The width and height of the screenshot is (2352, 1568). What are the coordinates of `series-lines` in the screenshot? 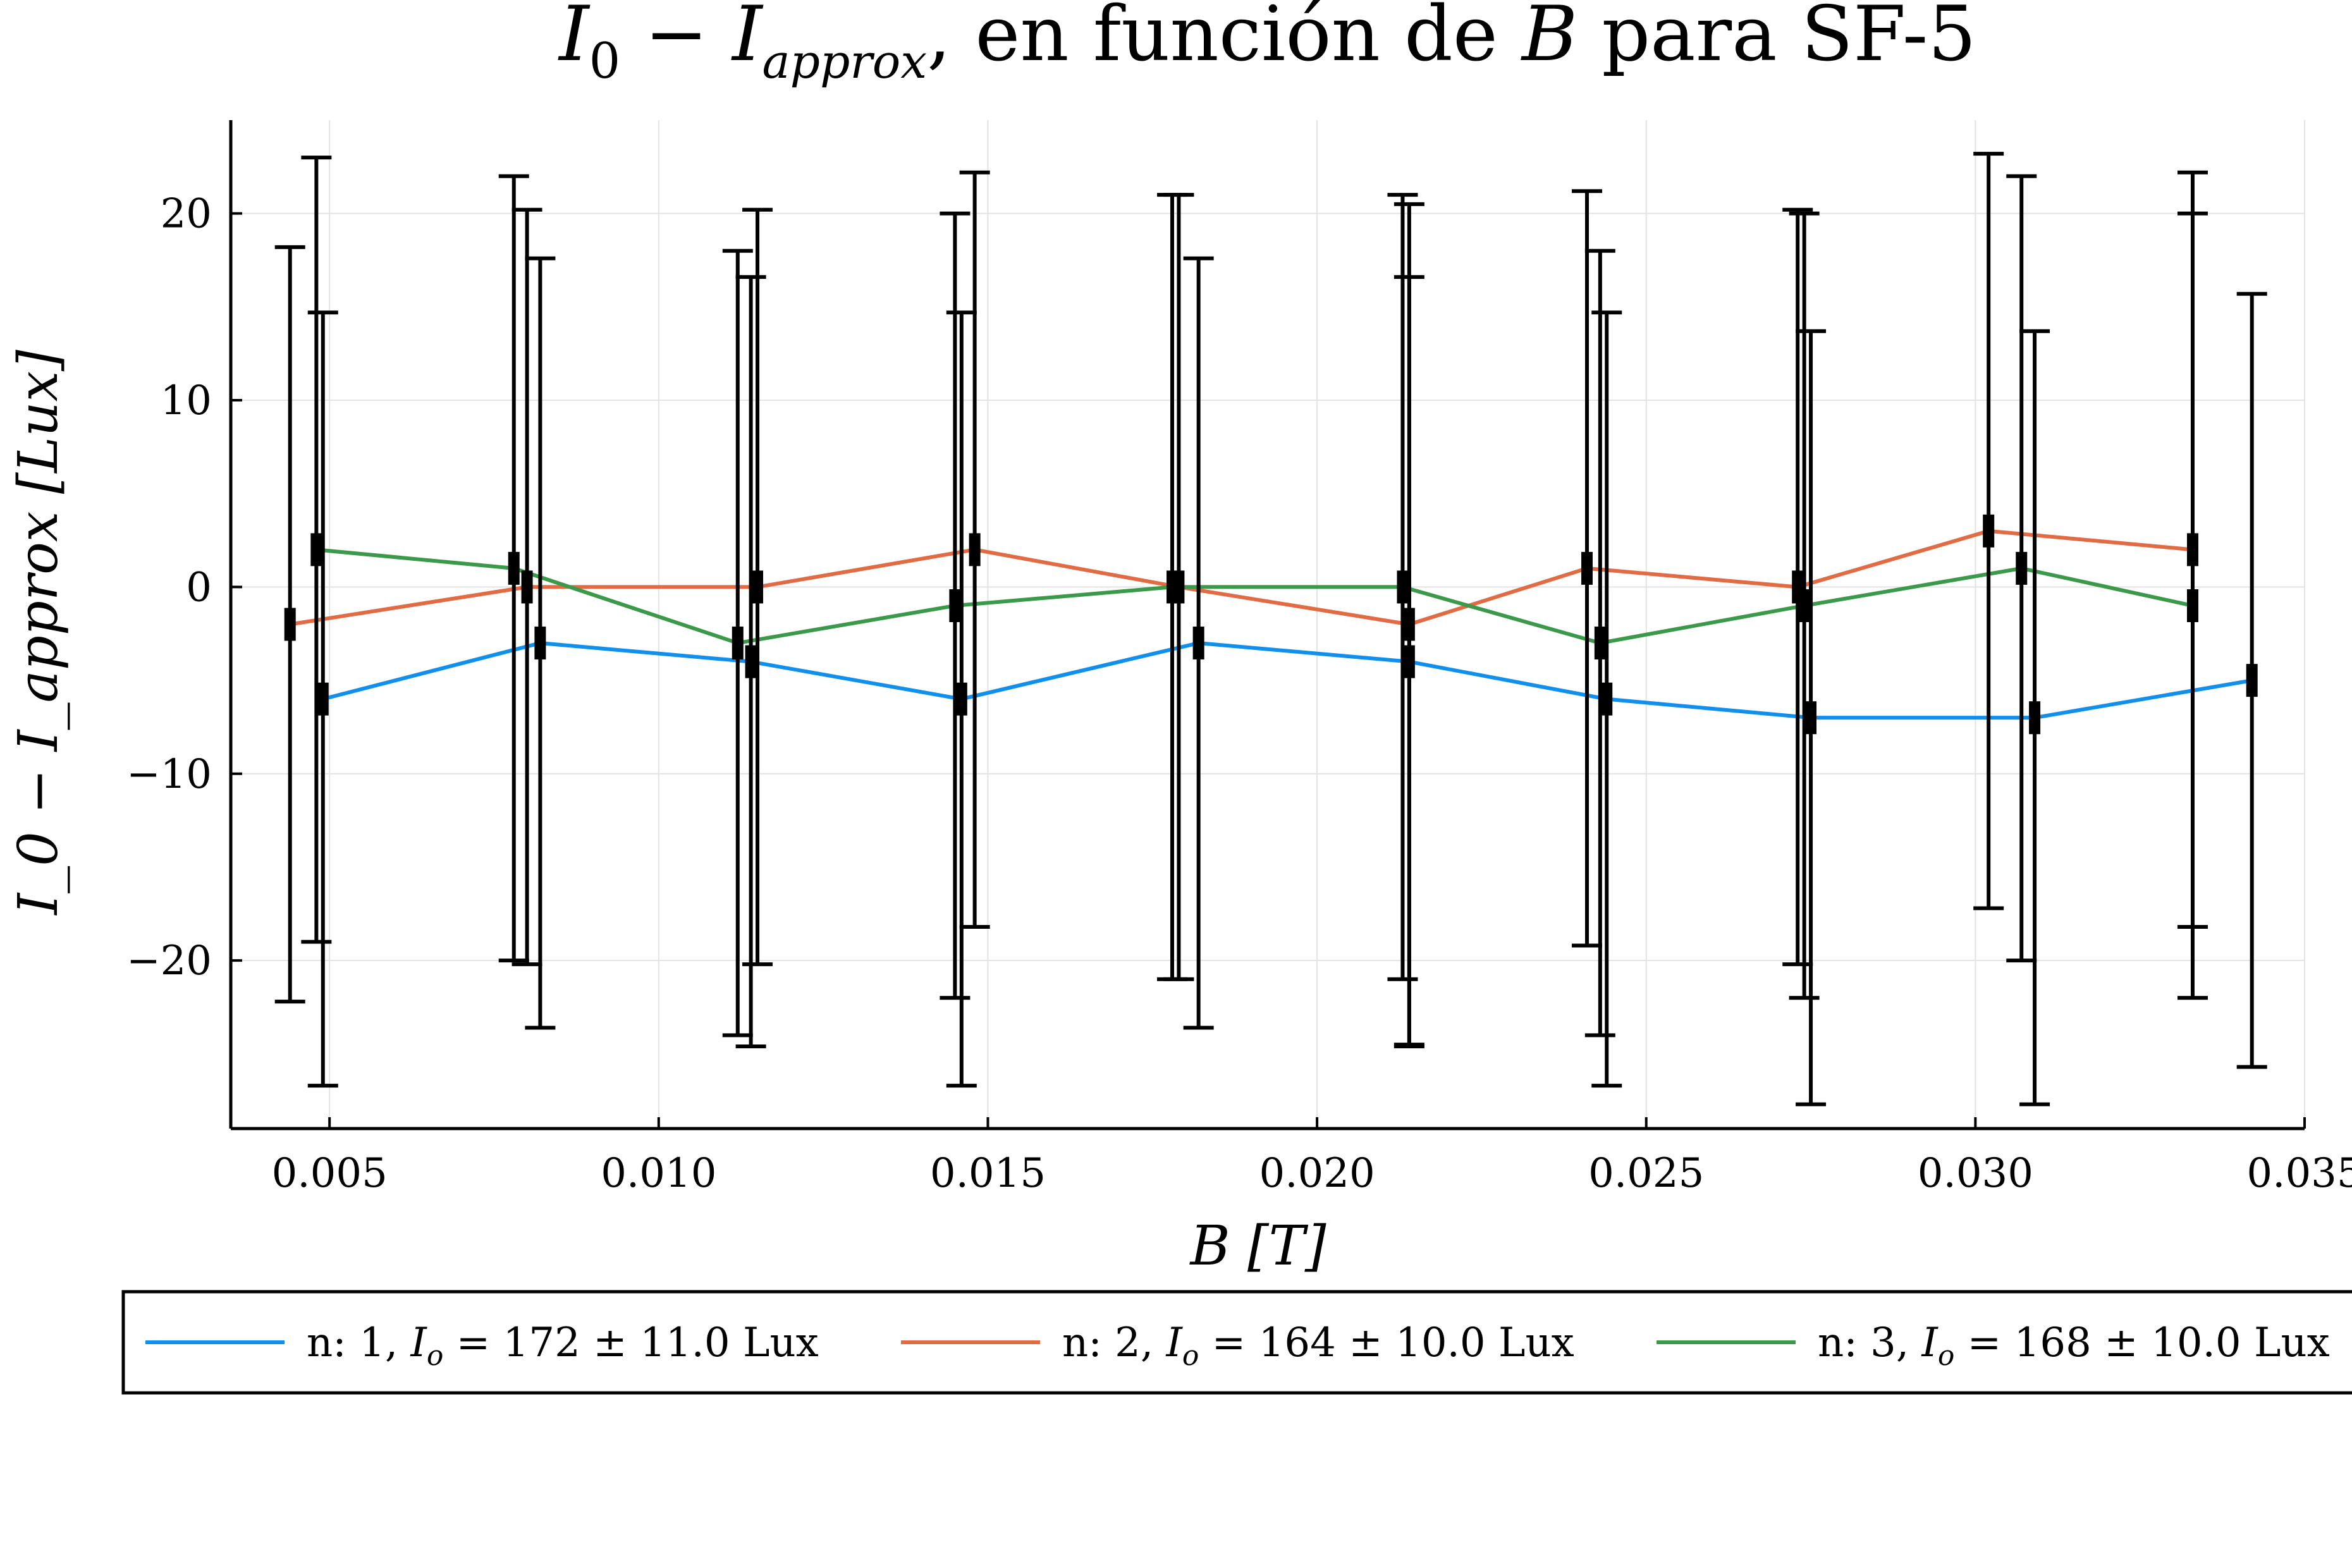 It's located at (1271, 624).